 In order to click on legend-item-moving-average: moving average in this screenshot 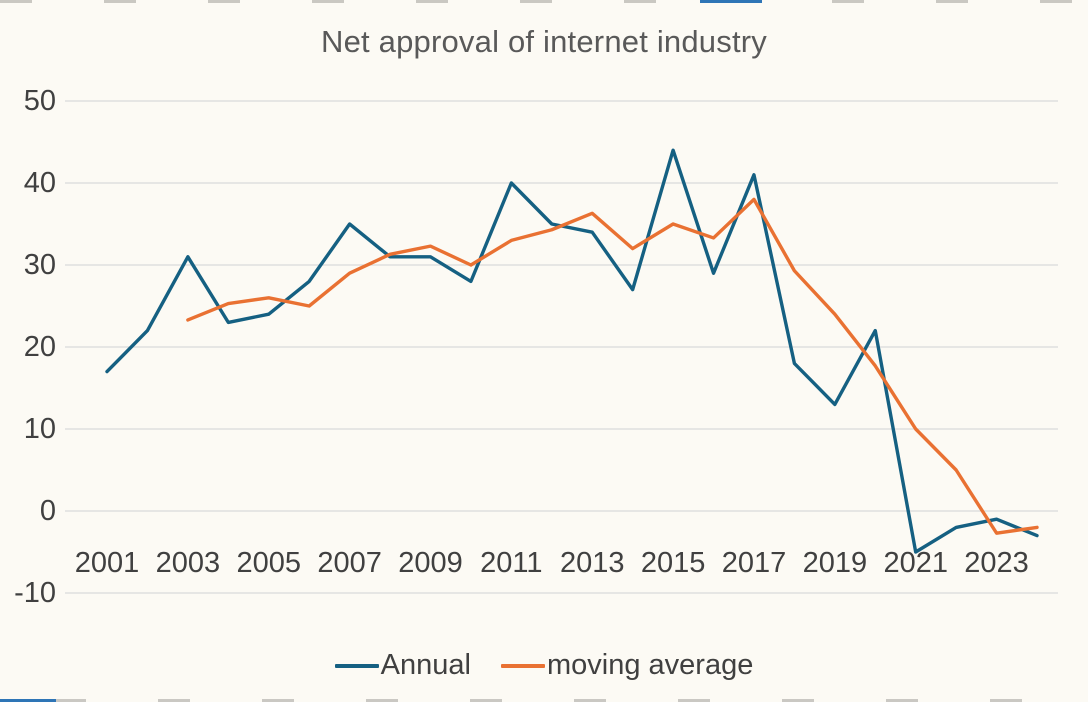, I will do `click(627, 665)`.